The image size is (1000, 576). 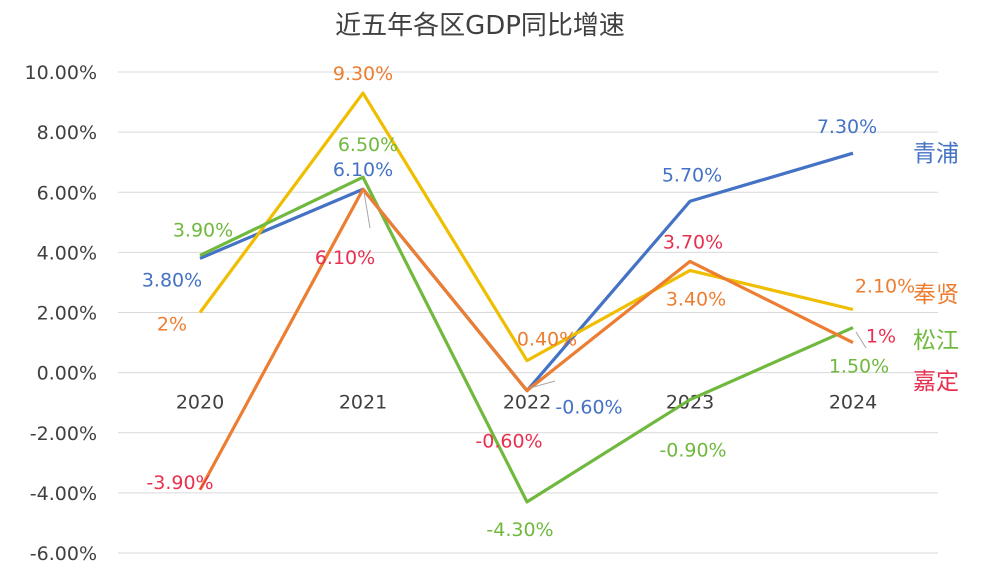 What do you see at coordinates (547, 340) in the screenshot?
I see `data-label: 0.40%` at bounding box center [547, 340].